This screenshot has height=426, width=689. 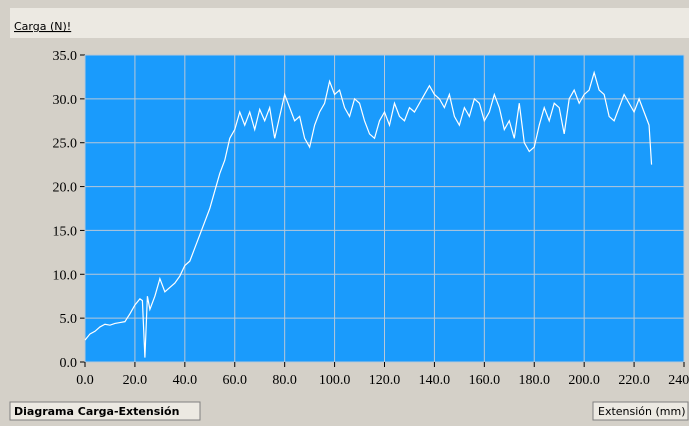 What do you see at coordinates (65, 231) in the screenshot?
I see `y-tick-label: 15.0` at bounding box center [65, 231].